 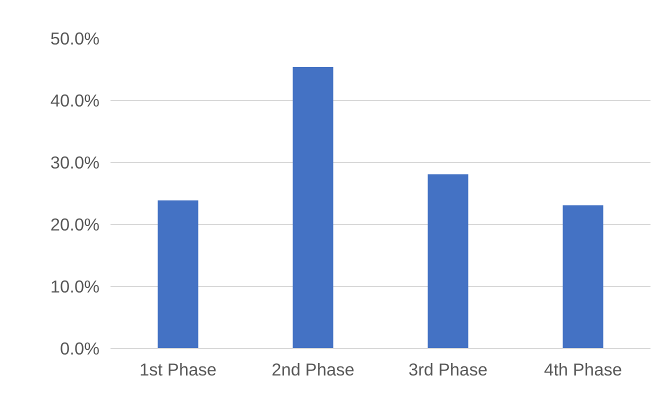 What do you see at coordinates (448, 370) in the screenshot?
I see `x-tick-label: 3rd Phase` at bounding box center [448, 370].